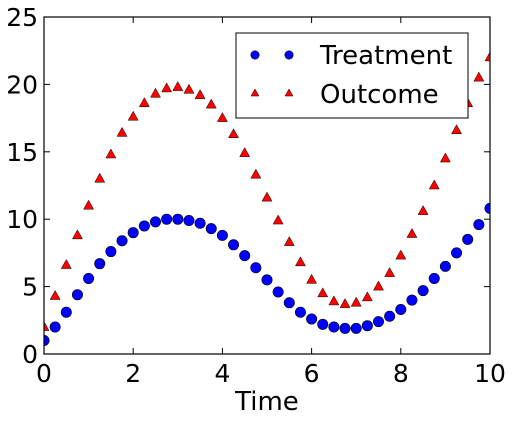  I want to click on x-tick-label: 6, so click(312, 373).